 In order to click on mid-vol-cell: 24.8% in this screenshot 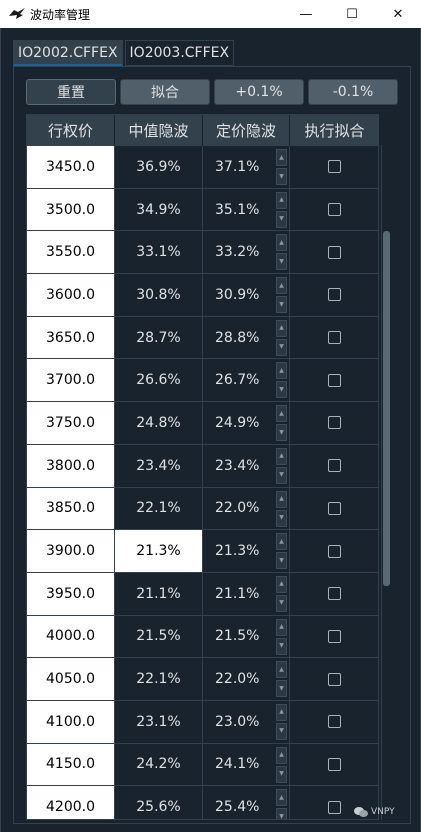, I will do `click(159, 423)`.